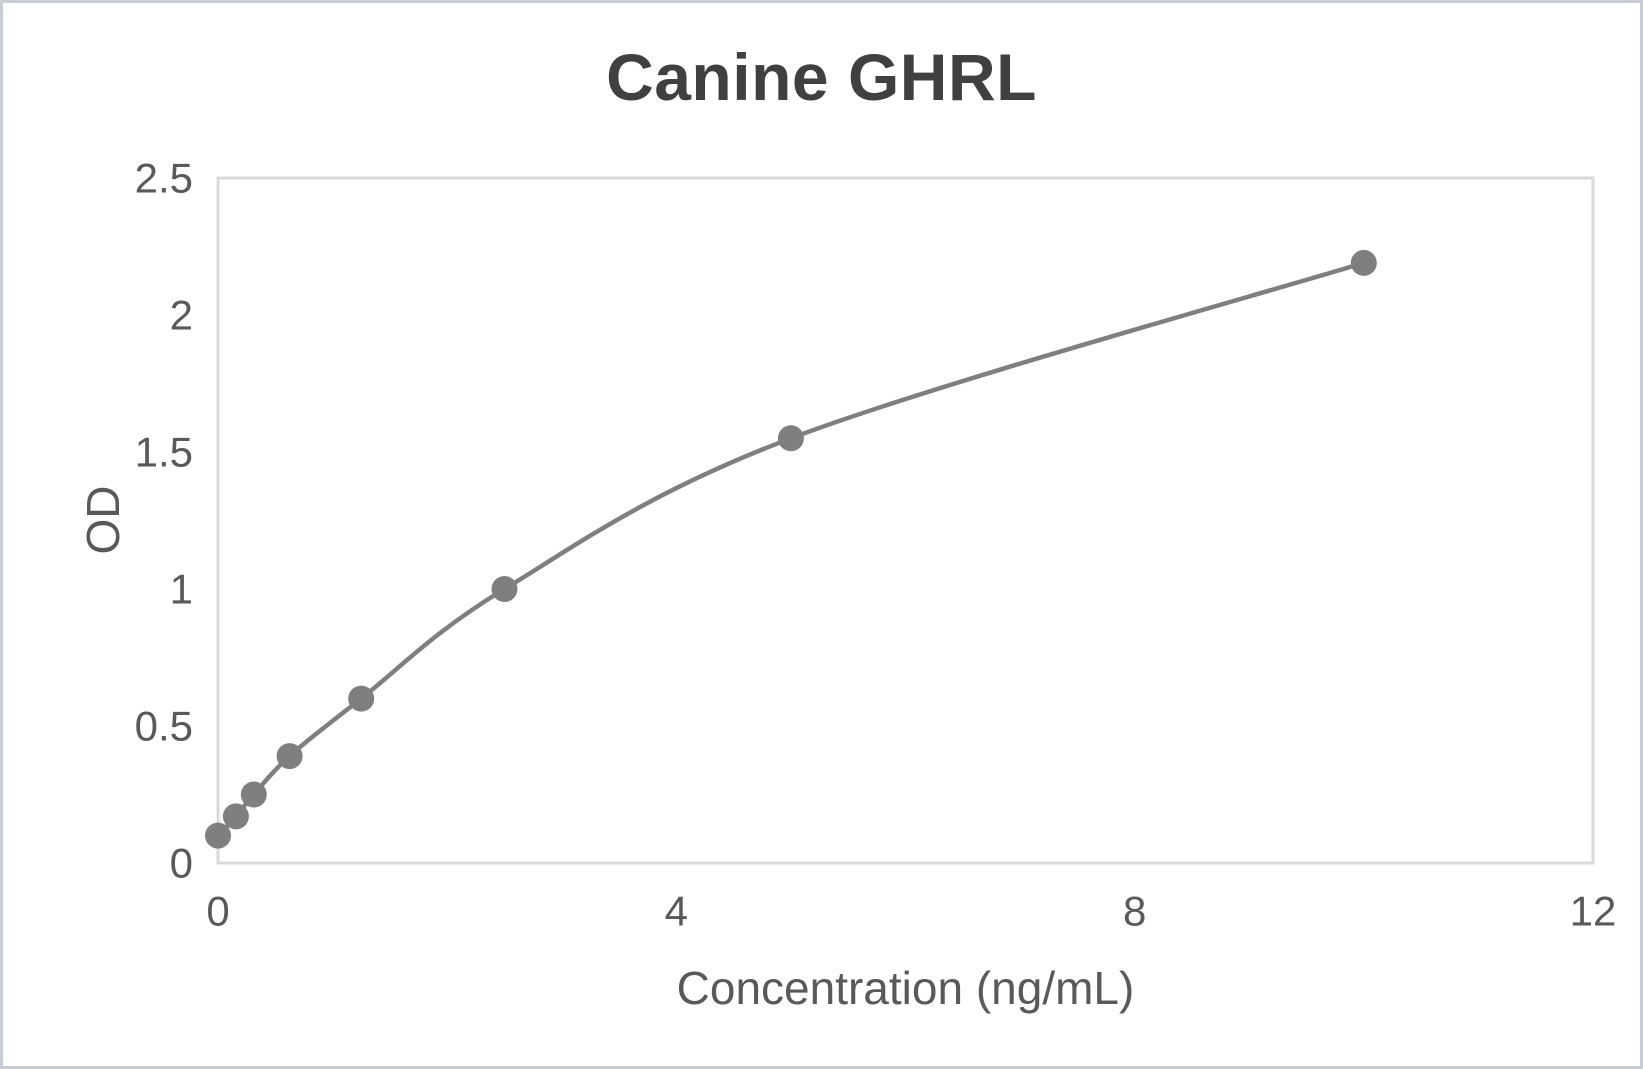 This screenshot has height=1069, width=1643. Describe the element at coordinates (181, 589) in the screenshot. I see `y-tick-label: 1` at that location.